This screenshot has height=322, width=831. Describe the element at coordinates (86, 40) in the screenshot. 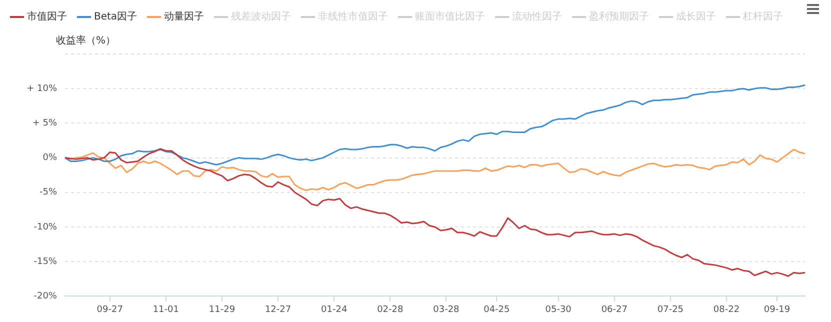

I see `y-axis-title: 收益率（%）` at that location.